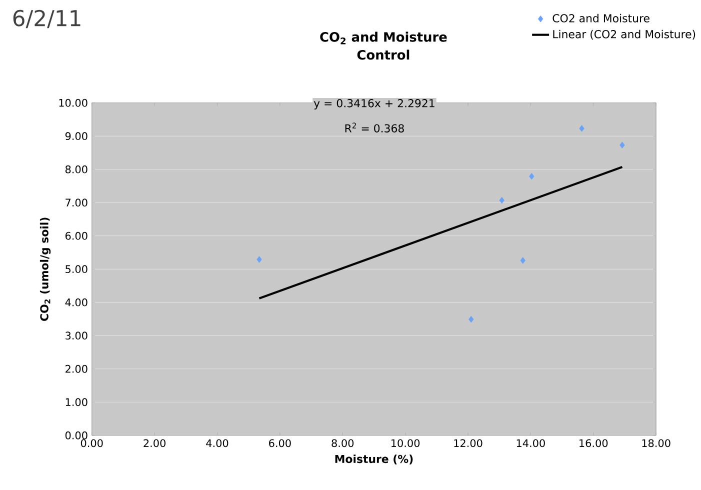 The width and height of the screenshot is (701, 490). Describe the element at coordinates (530, 443) in the screenshot. I see `x-tick-label: 14.00` at that location.